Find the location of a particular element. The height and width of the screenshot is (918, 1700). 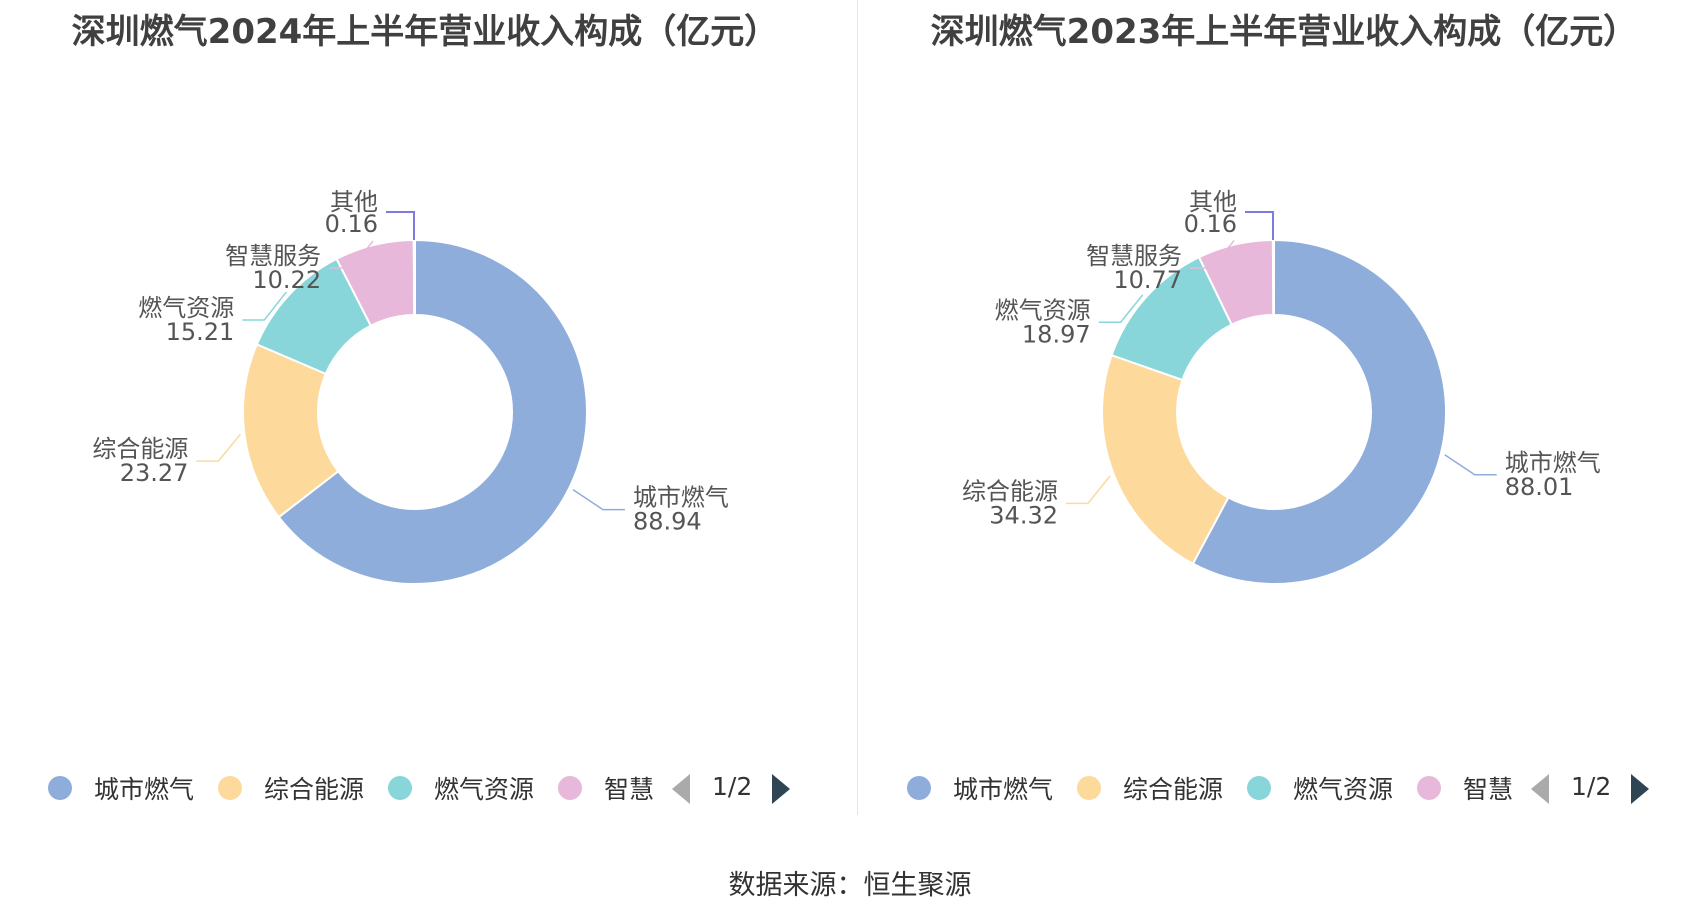

slice-value-label: 10.77 is located at coordinates (1147, 280).